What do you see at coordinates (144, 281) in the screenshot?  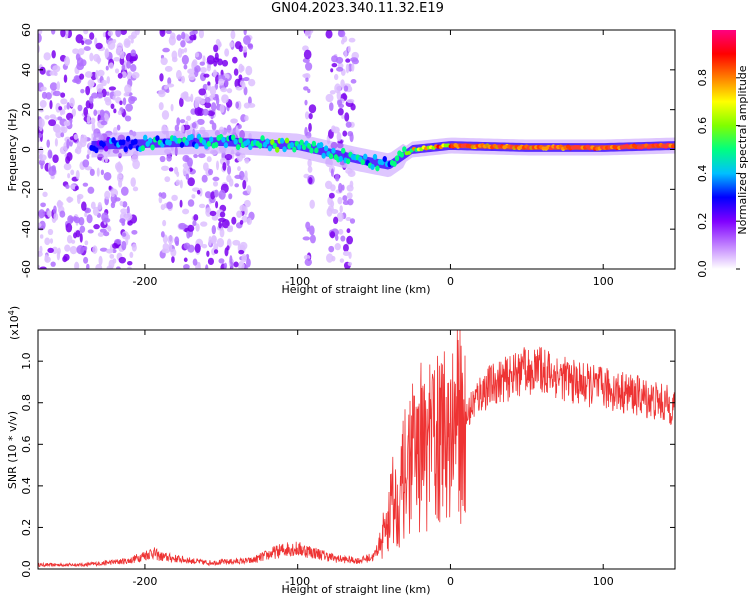 I see `top-x-tick-label: -200` at bounding box center [144, 281].